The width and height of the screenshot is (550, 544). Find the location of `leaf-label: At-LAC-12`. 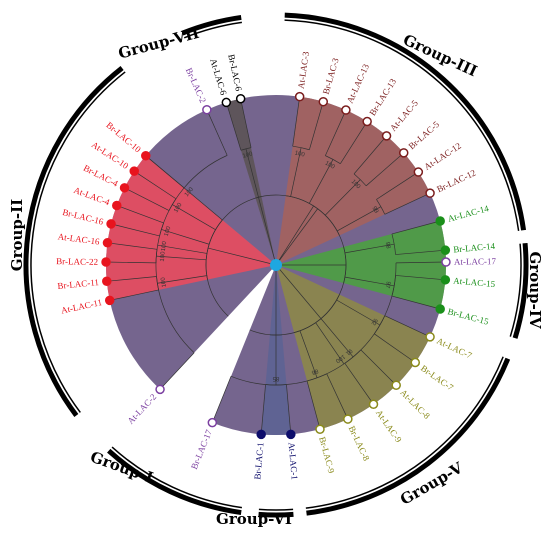

leaf-label: At-LAC-12 is located at coordinates (442, 156).